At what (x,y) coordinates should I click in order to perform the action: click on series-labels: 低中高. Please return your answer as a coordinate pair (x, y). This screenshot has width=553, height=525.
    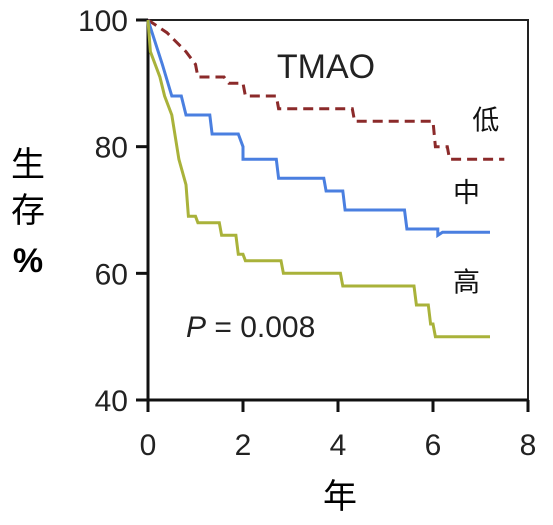
    Looking at the image, I should click on (476, 201).